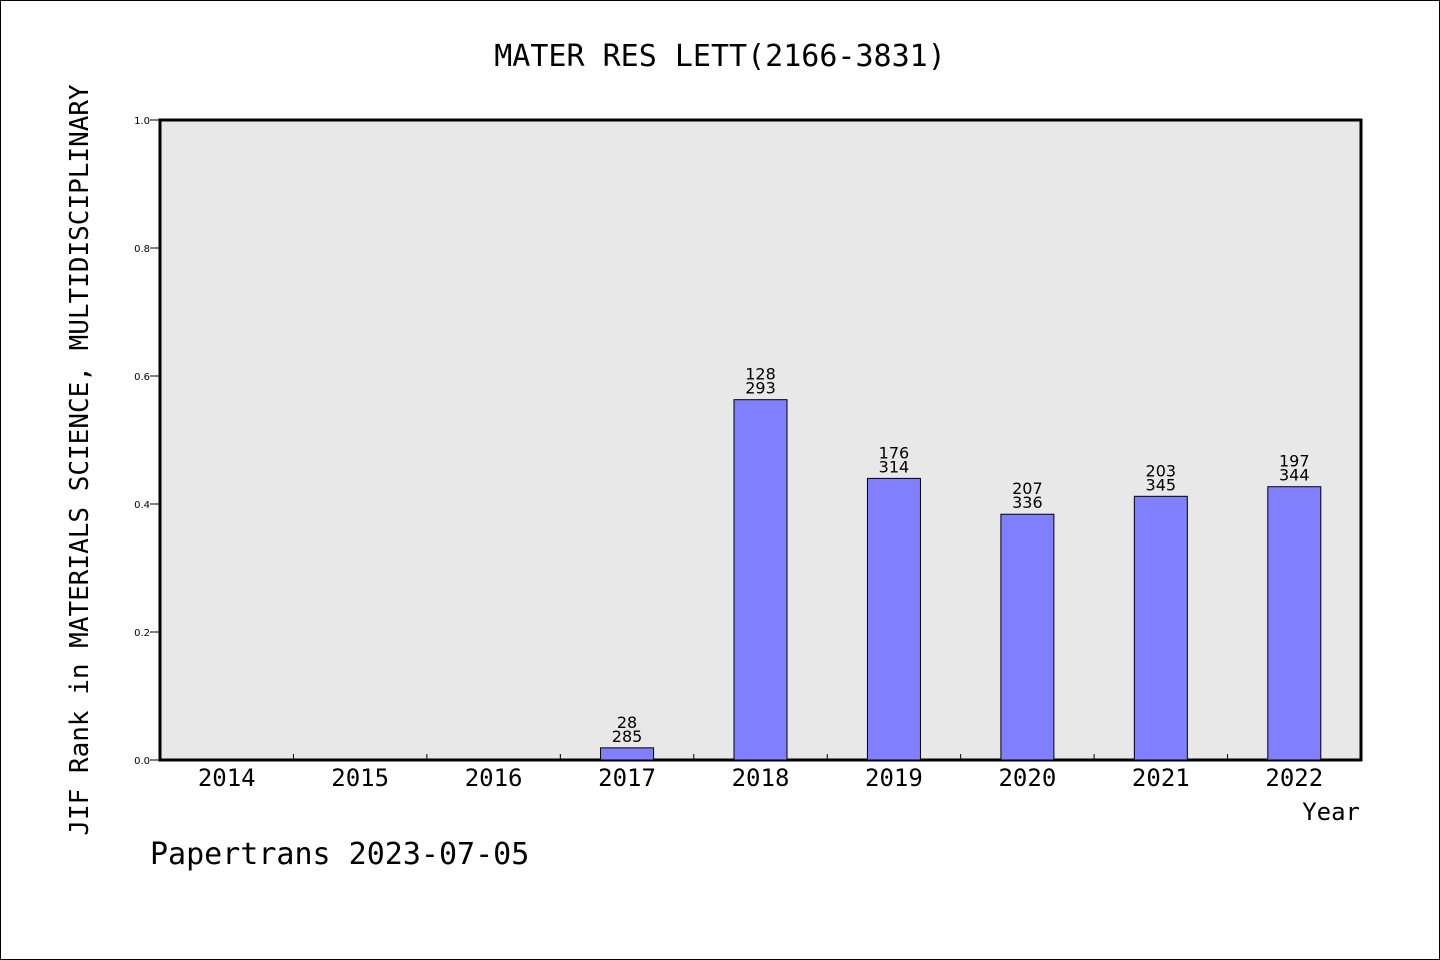 Image resolution: width=1440 pixels, height=960 pixels. Describe the element at coordinates (1331, 812) in the screenshot. I see `x-axis-label: Year` at that location.